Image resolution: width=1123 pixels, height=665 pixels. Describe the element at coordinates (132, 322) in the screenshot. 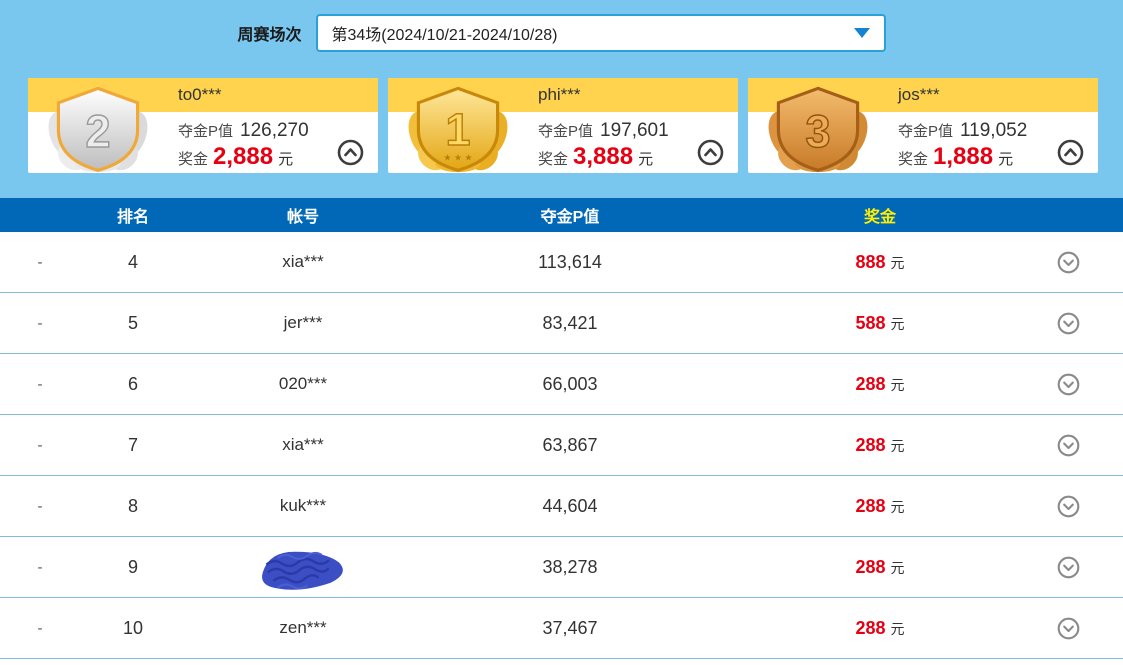

I see `row-rank: 5` at that location.